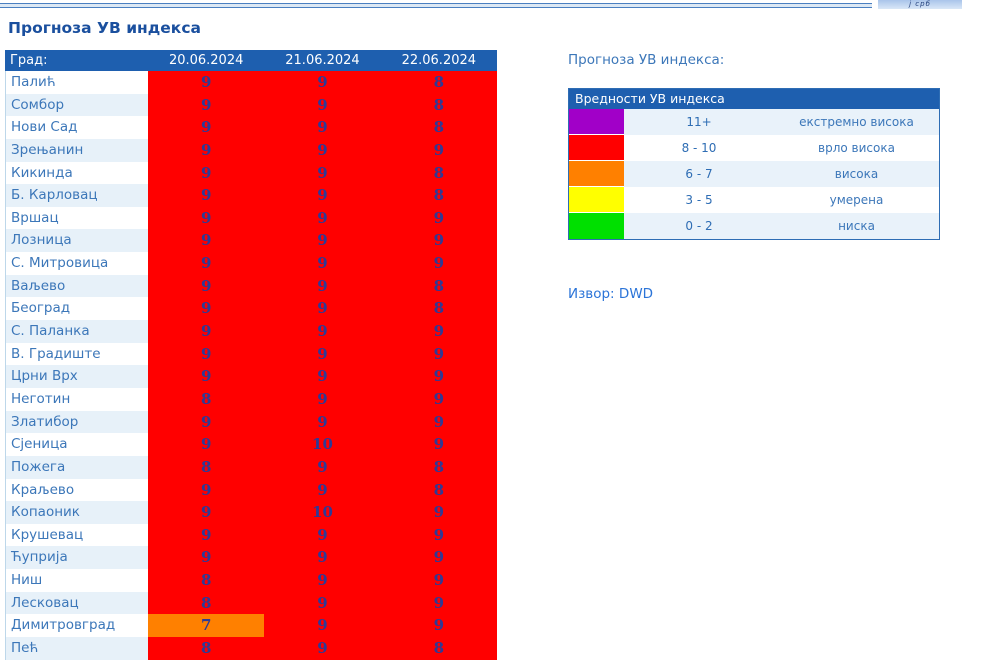 The image size is (1000, 660). What do you see at coordinates (322, 444) in the screenshot?
I see `uv-value-cell: 10` at bounding box center [322, 444].